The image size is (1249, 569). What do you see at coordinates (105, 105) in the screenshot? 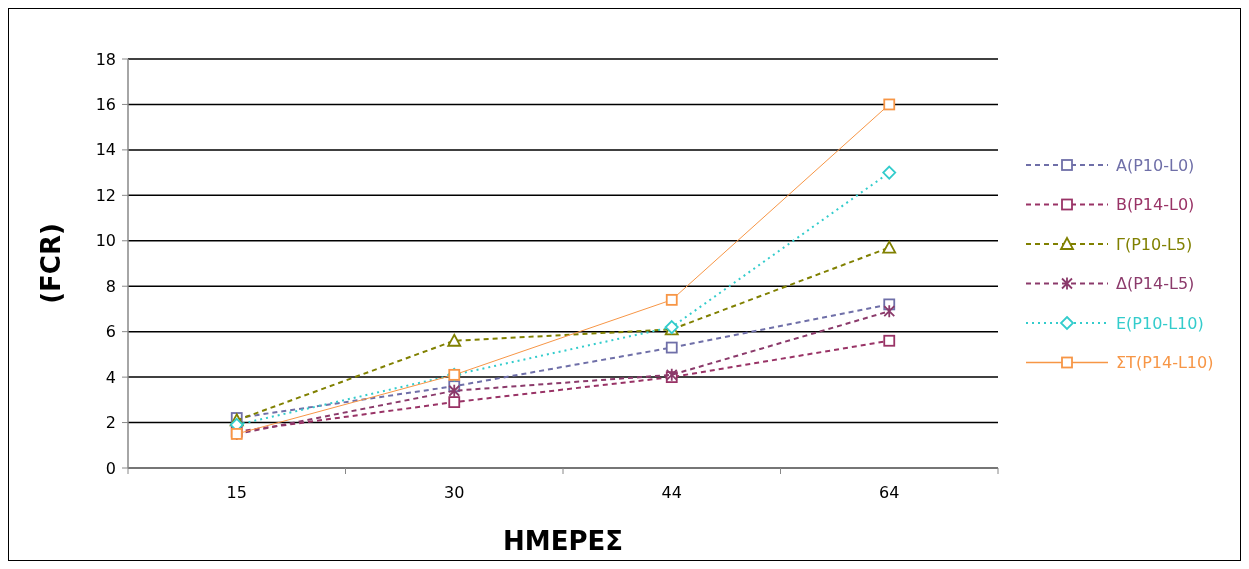
I see `y-tick-label: 16` at bounding box center [105, 105].